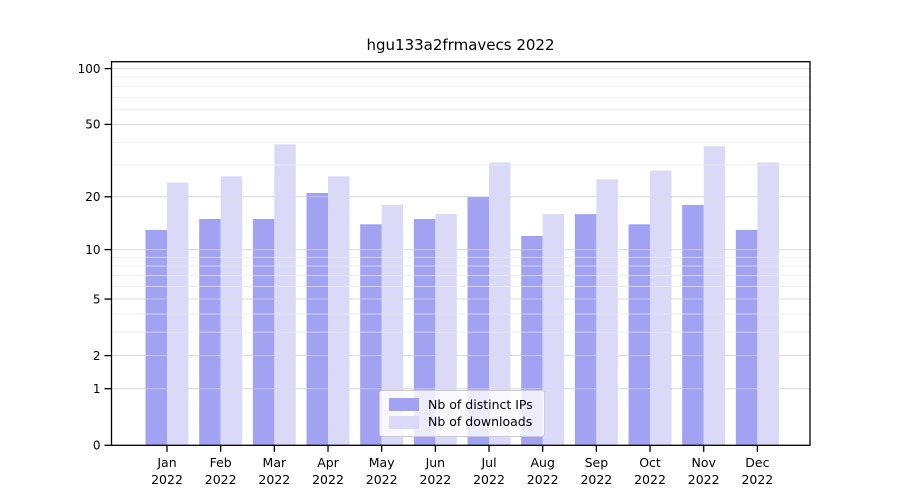 This screenshot has height=500, width=900. I want to click on bar-downloads-nov, so click(714, 296).